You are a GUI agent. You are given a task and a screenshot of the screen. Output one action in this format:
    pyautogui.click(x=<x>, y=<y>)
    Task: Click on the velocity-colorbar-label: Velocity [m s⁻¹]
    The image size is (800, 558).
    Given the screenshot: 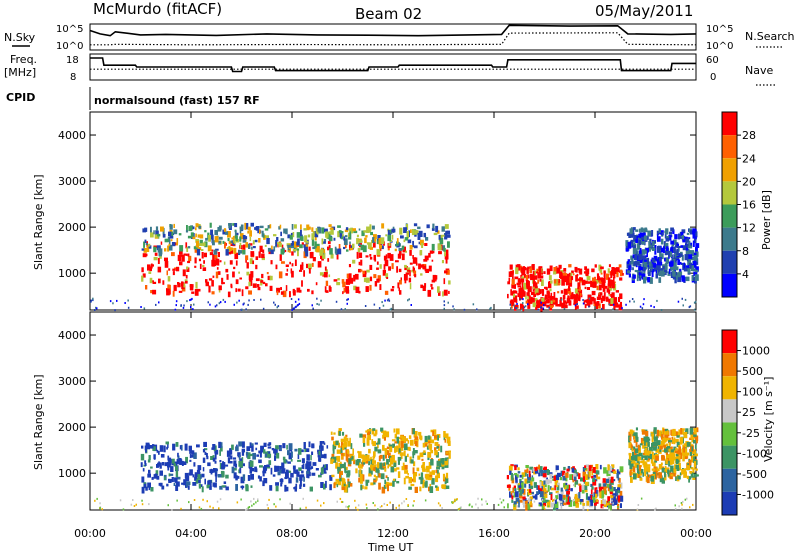 What is the action you would take?
    pyautogui.click(x=768, y=419)
    